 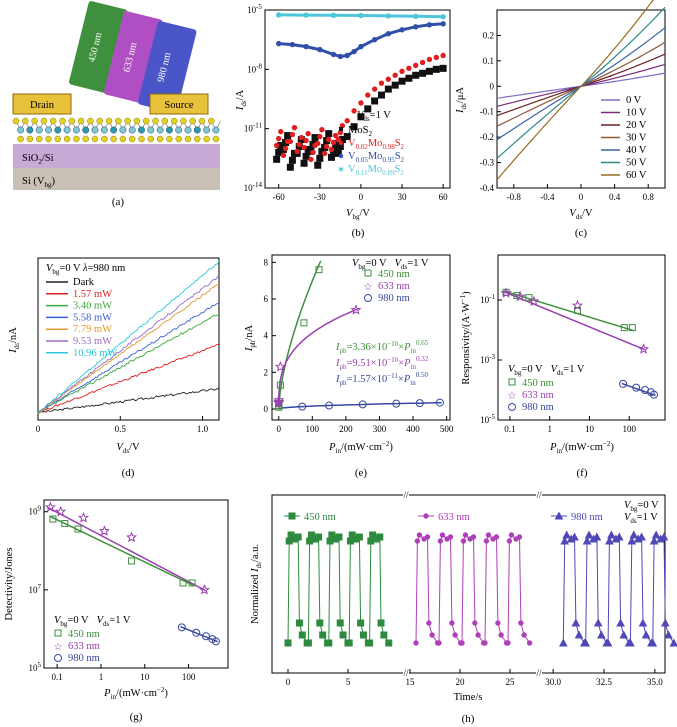 I want to click on x-tick-label: 0.4, so click(x=615, y=197).